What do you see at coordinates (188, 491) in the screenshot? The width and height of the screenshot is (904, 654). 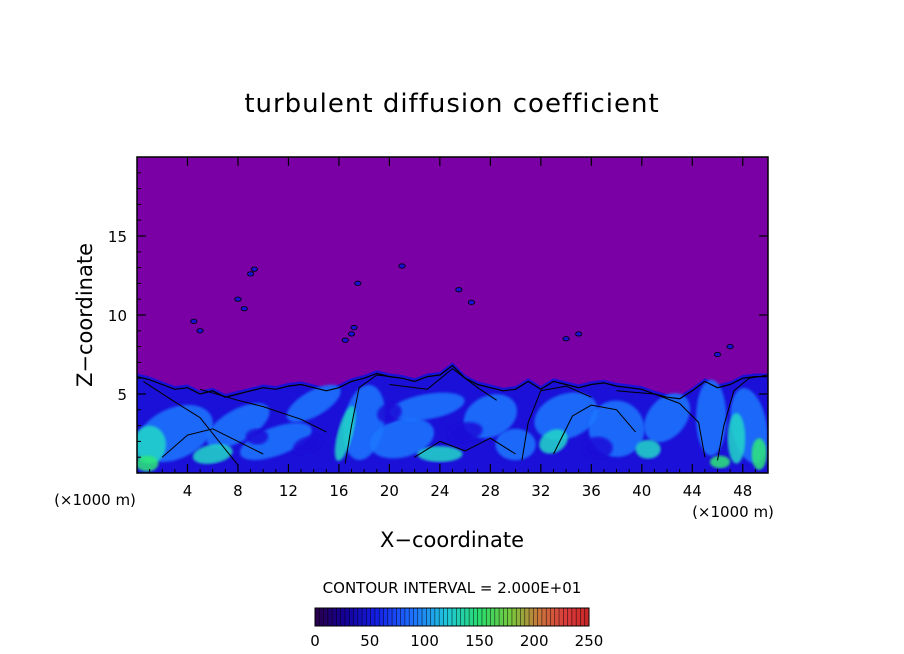 I see `x-tick-label: 4` at bounding box center [188, 491].